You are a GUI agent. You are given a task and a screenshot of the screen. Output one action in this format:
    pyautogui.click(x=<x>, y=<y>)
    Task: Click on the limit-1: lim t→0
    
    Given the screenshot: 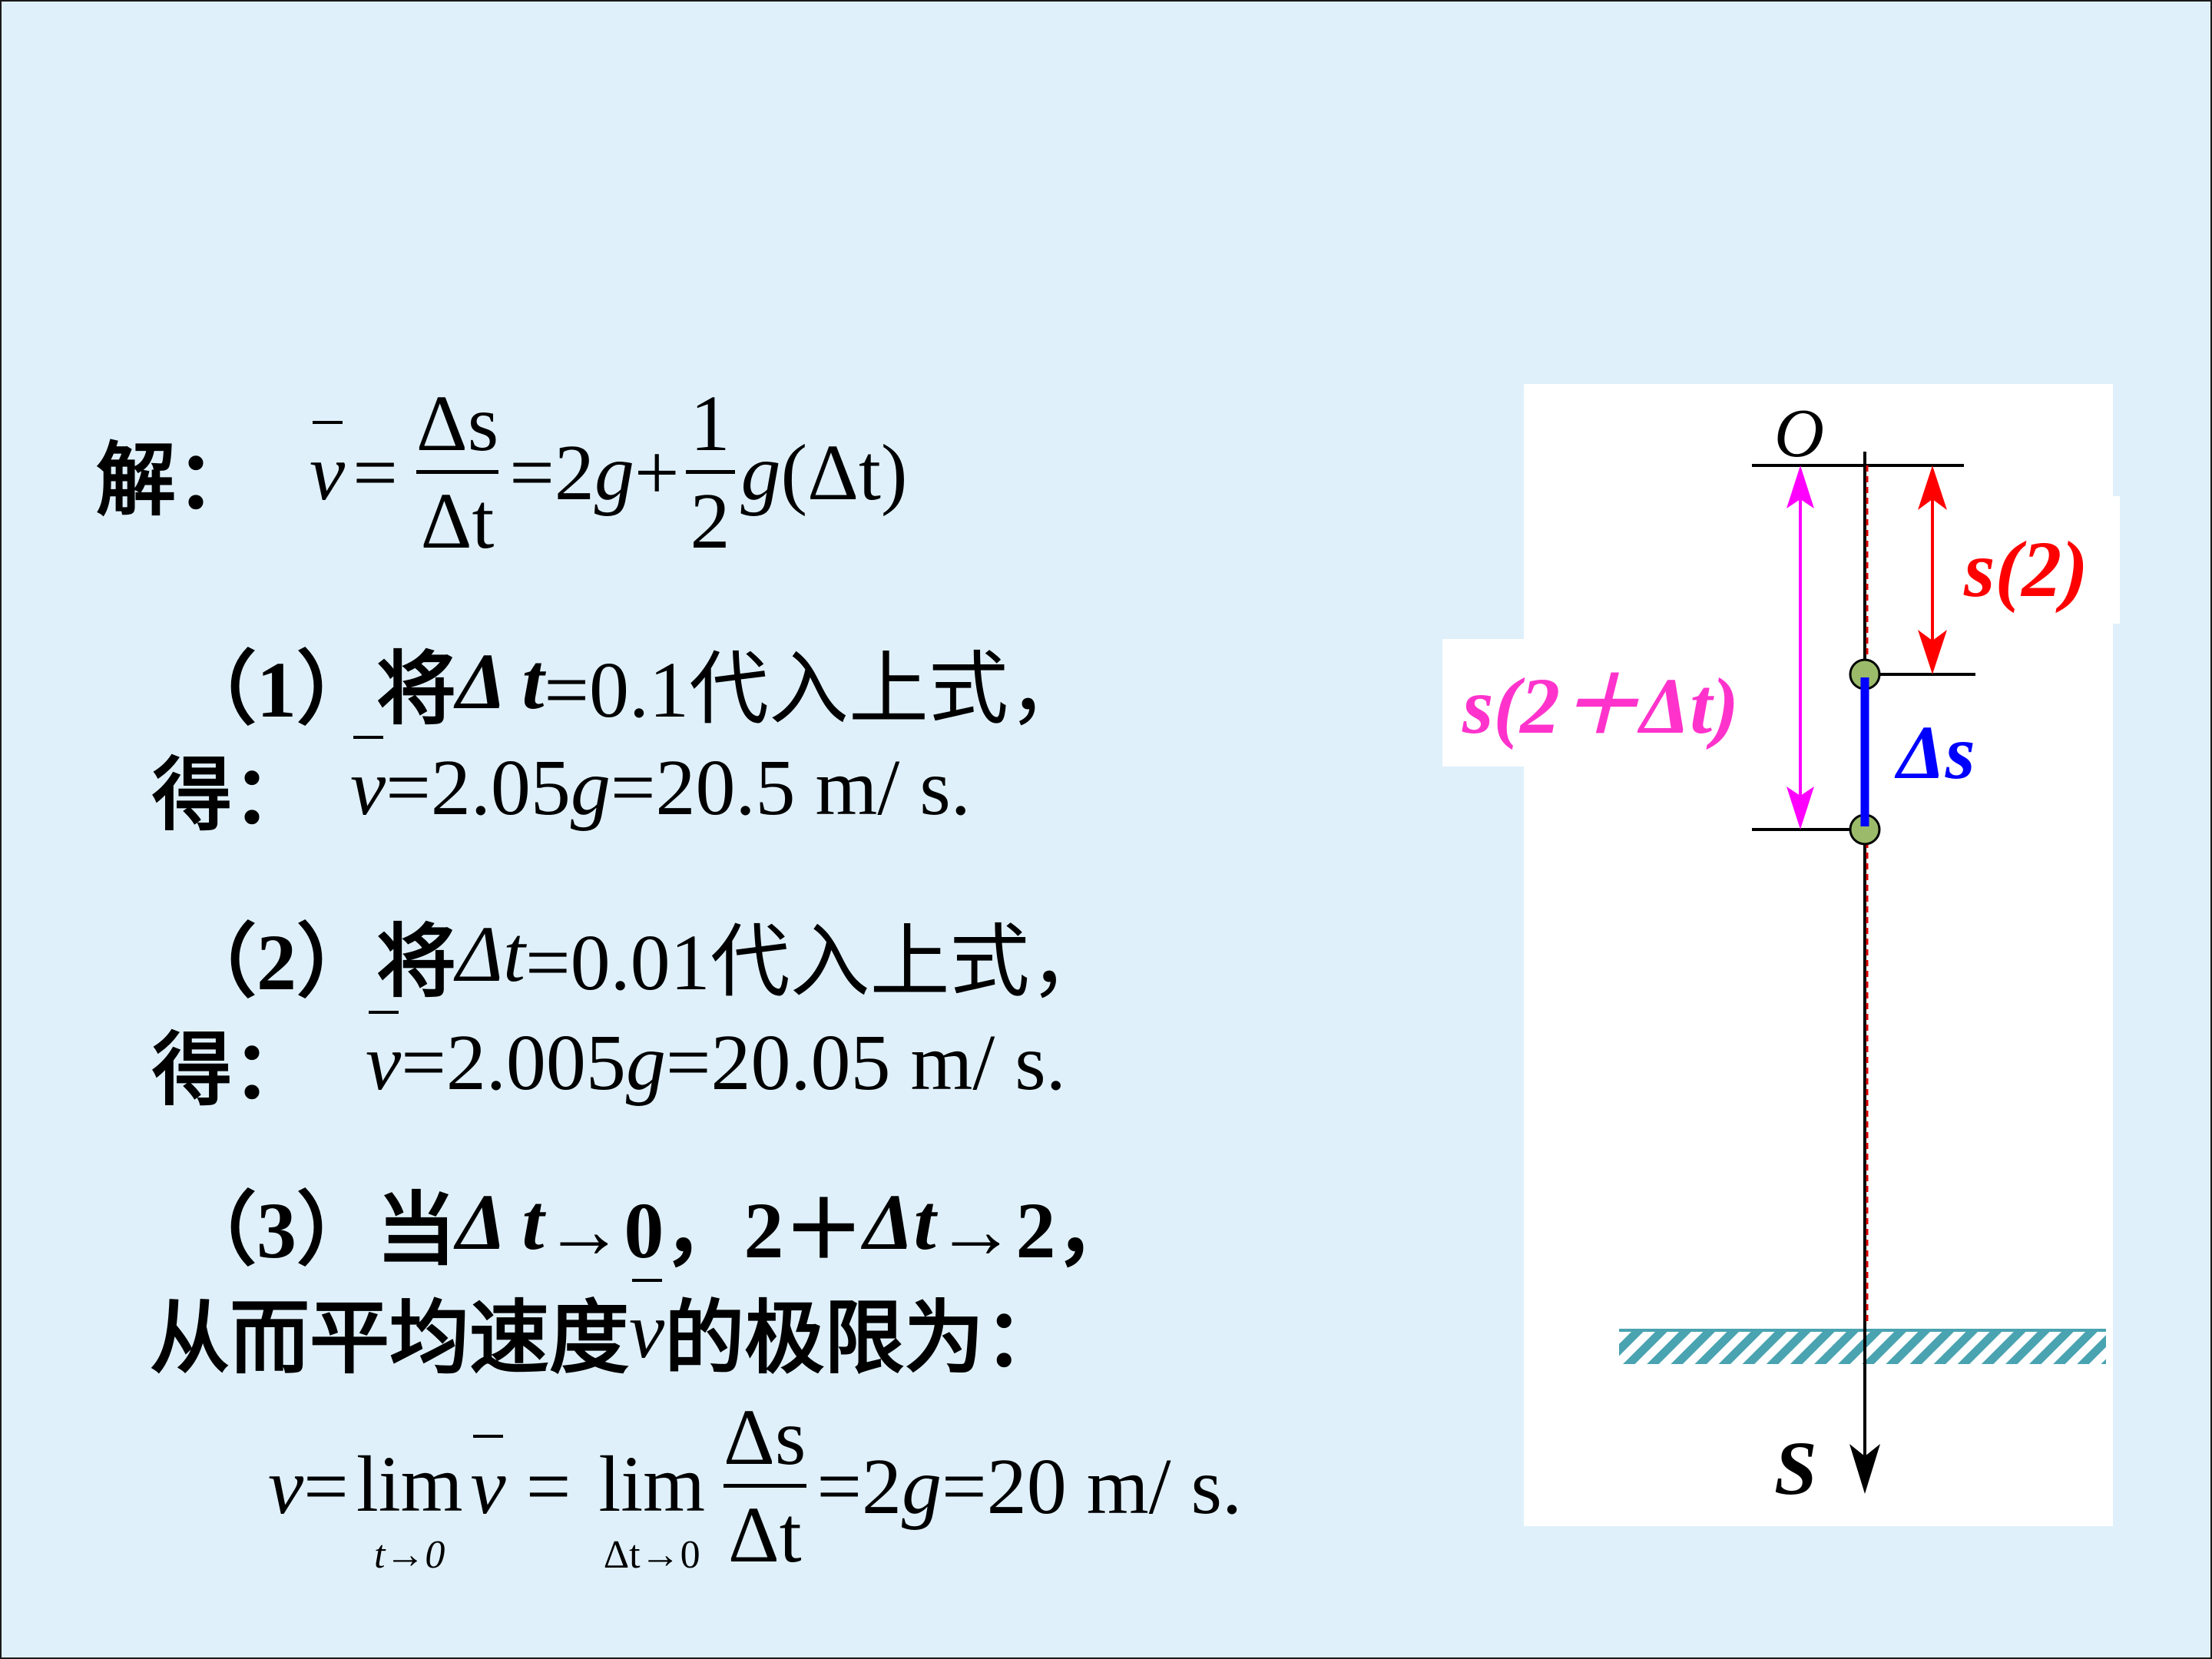 What is the action you would take?
    pyautogui.click(x=410, y=1487)
    